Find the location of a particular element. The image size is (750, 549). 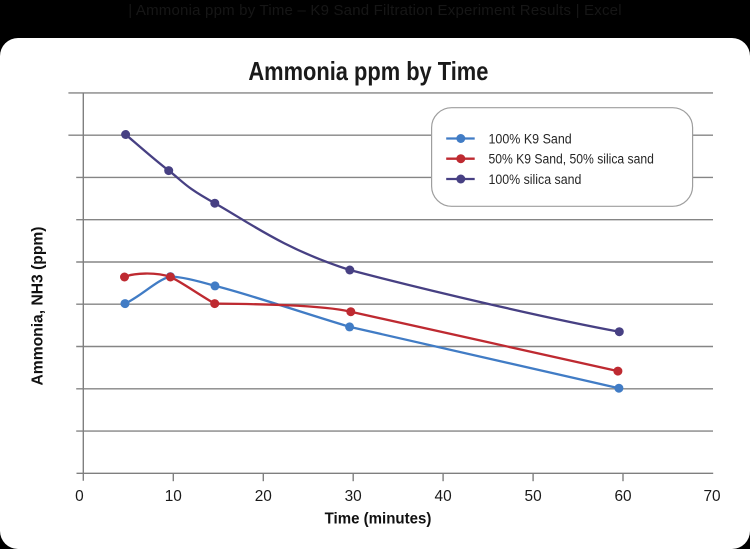

svg-text: 10 is located at coordinates (173, 496).